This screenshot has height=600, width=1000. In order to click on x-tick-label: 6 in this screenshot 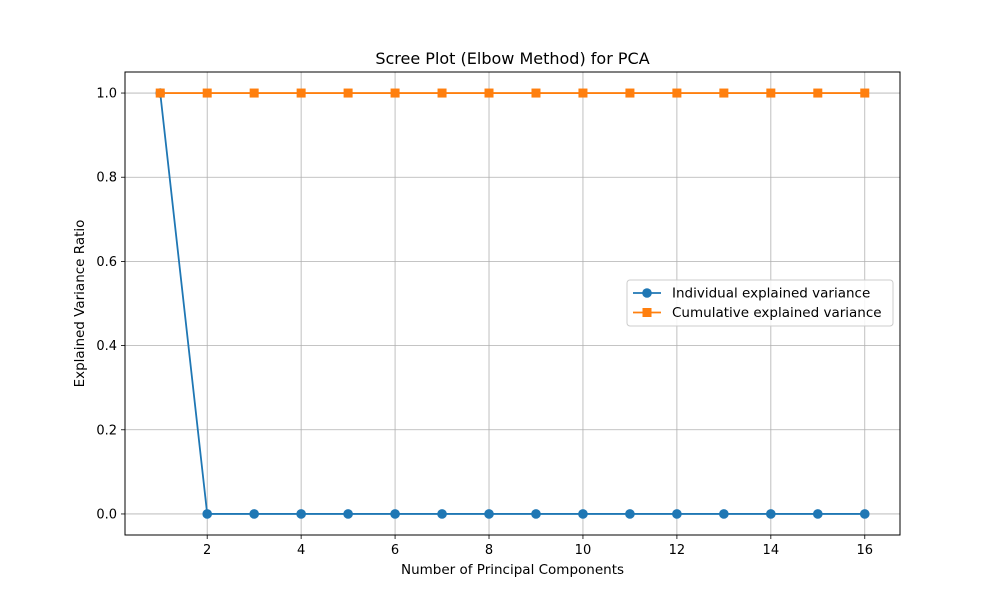, I will do `click(395, 550)`.